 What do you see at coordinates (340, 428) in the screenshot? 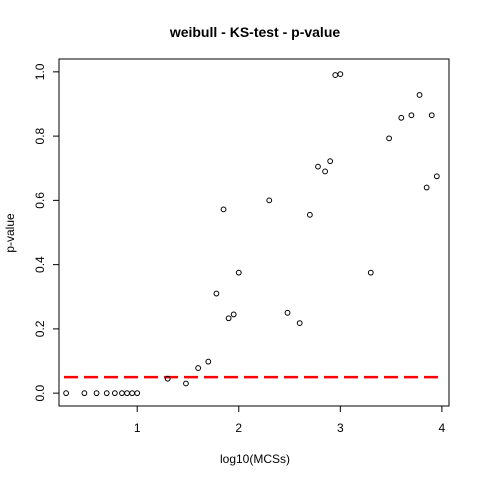
I see `x-tick-label: 3` at bounding box center [340, 428].